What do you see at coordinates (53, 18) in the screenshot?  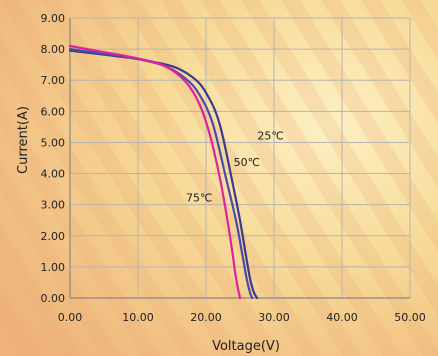 I see `y-tick-label-9: 9.00` at bounding box center [53, 18].